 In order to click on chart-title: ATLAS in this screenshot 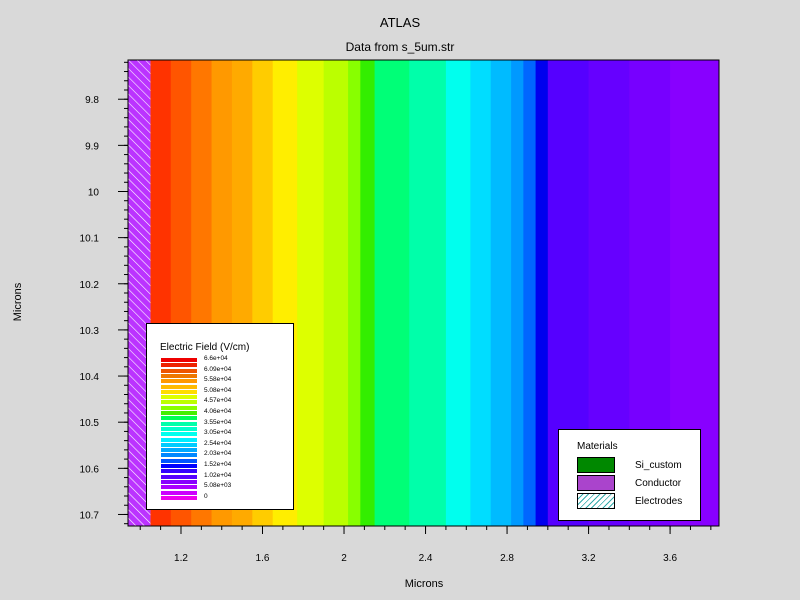, I will do `click(400, 22)`.